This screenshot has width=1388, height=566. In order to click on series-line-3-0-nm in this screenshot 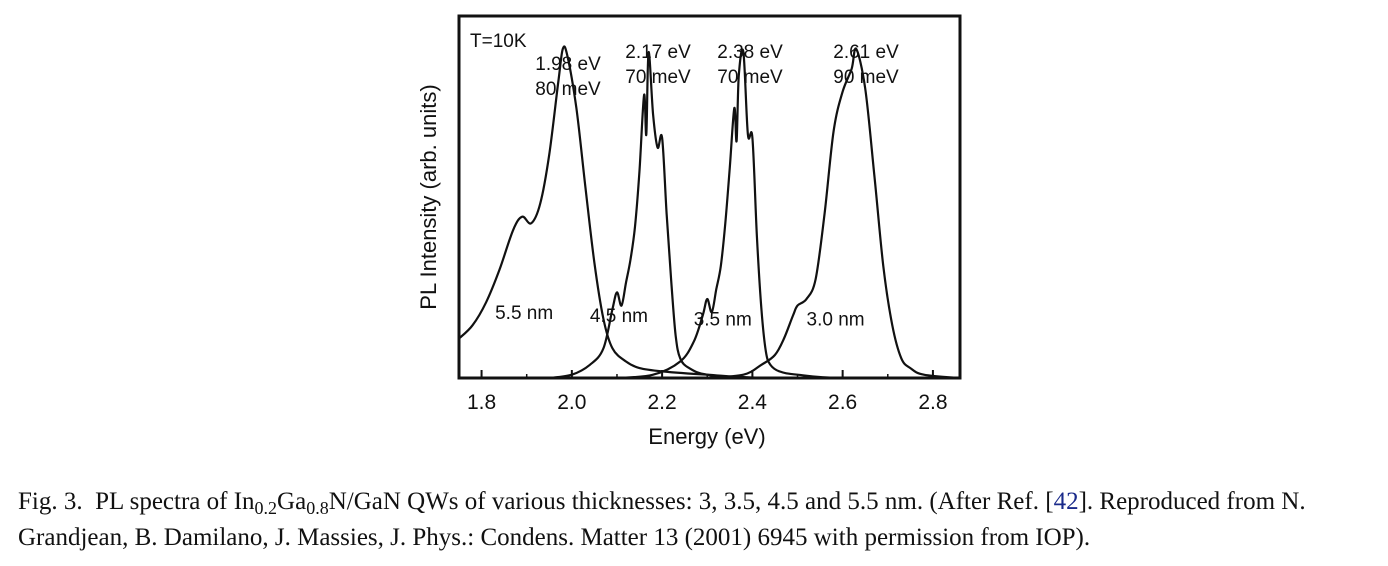, I will do `click(834, 213)`.